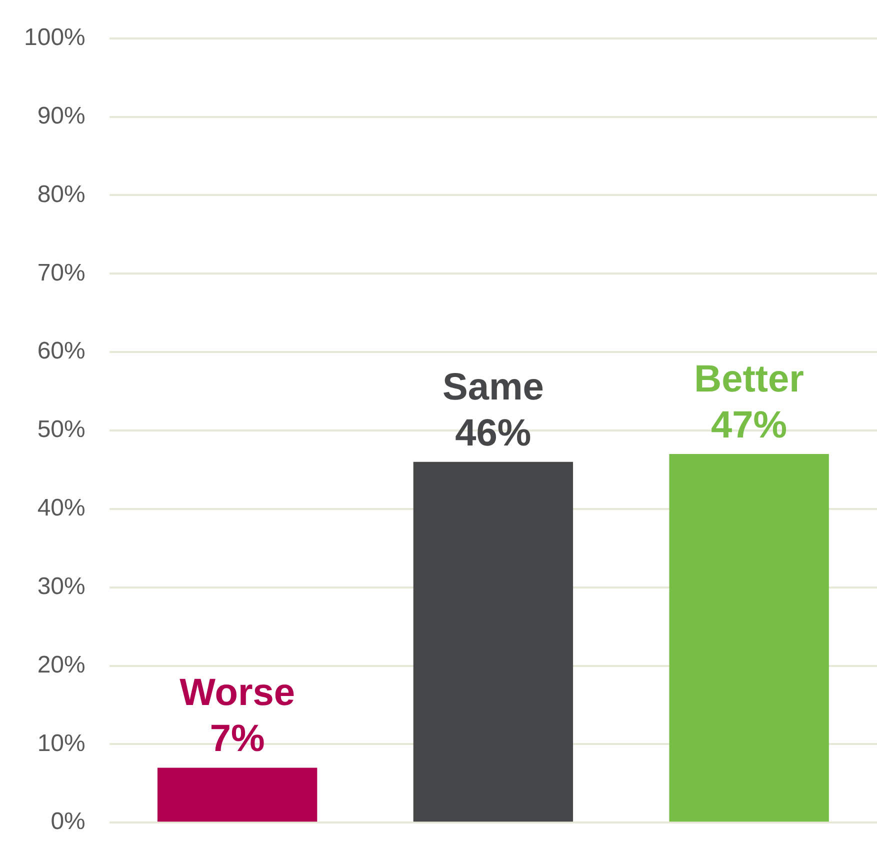 The width and height of the screenshot is (877, 861). I want to click on data-label: 47%, so click(749, 425).